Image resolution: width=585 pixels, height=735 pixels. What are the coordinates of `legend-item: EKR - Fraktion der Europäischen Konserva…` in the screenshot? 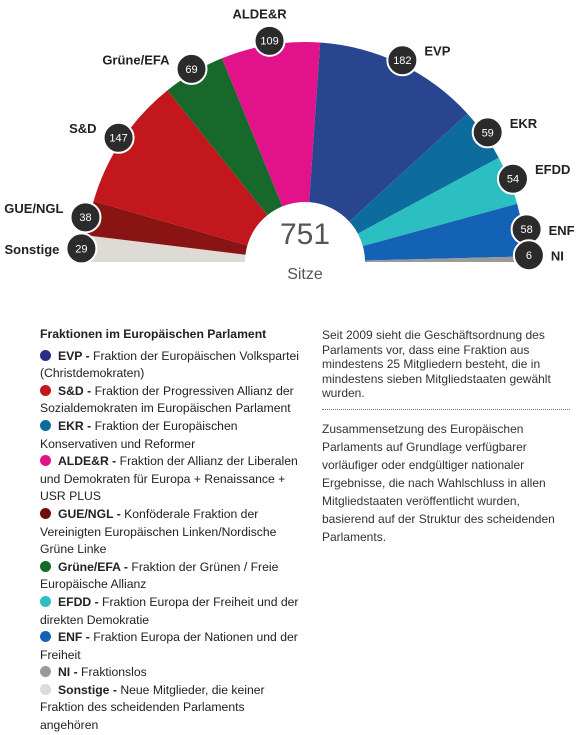 It's located at (172, 435).